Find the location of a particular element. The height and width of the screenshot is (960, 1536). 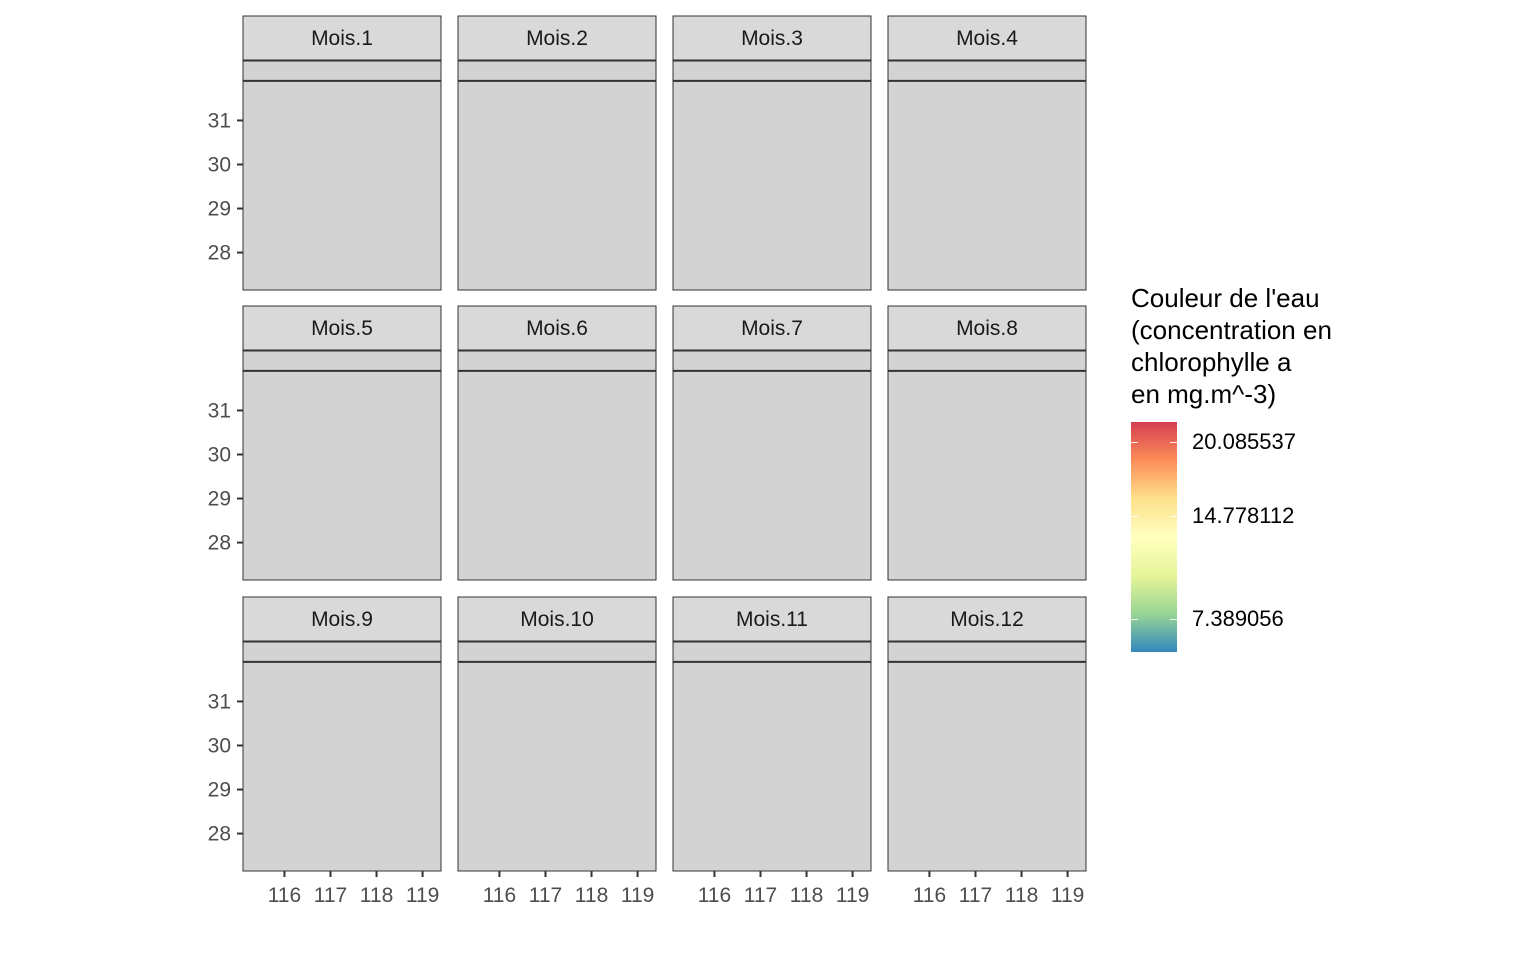

facet-strip-label: Mois.12 is located at coordinates (987, 619).